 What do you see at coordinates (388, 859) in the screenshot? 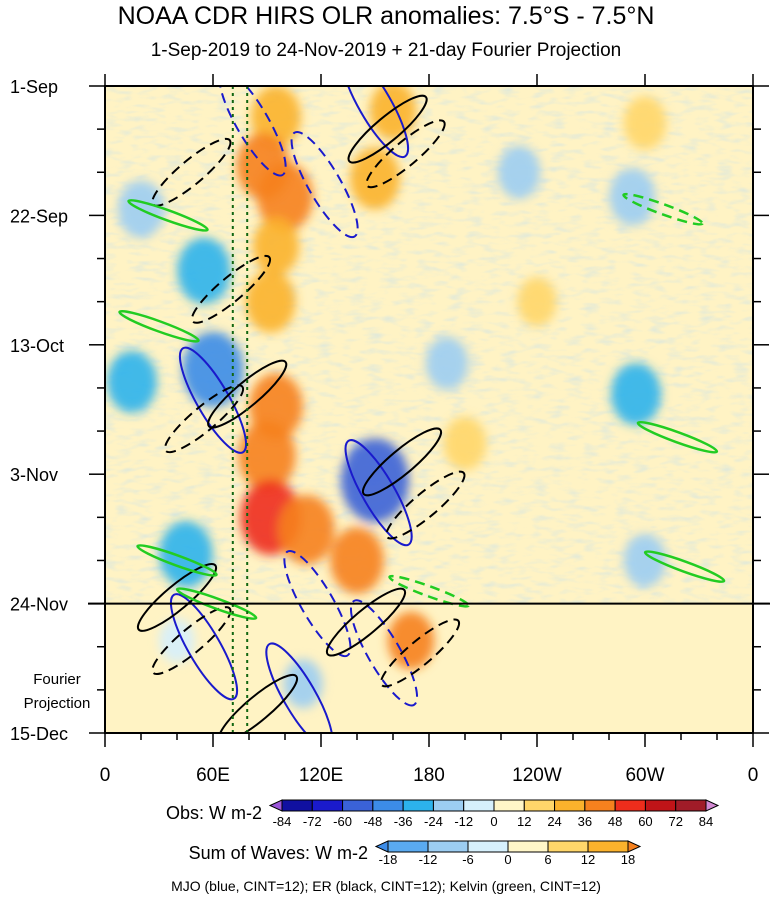
I see `colorbar-tick-label: -18` at bounding box center [388, 859].